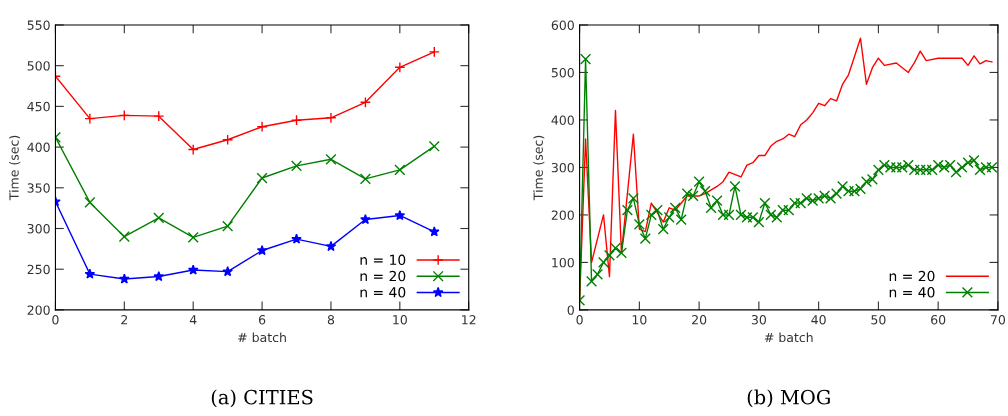  What do you see at coordinates (788, 398) in the screenshot?
I see `text: (b) MOG` at bounding box center [788, 398].